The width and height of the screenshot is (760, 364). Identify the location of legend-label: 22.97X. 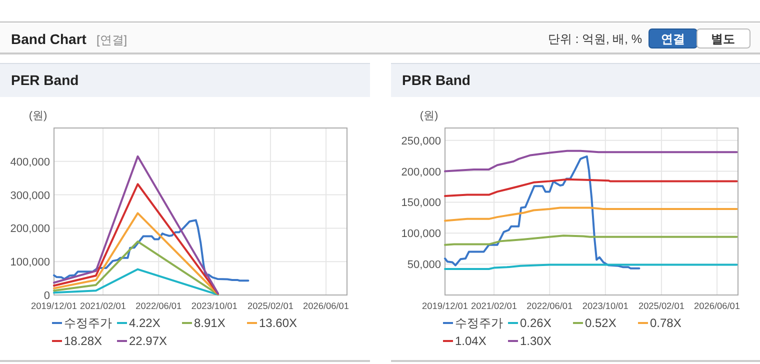
(148, 341).